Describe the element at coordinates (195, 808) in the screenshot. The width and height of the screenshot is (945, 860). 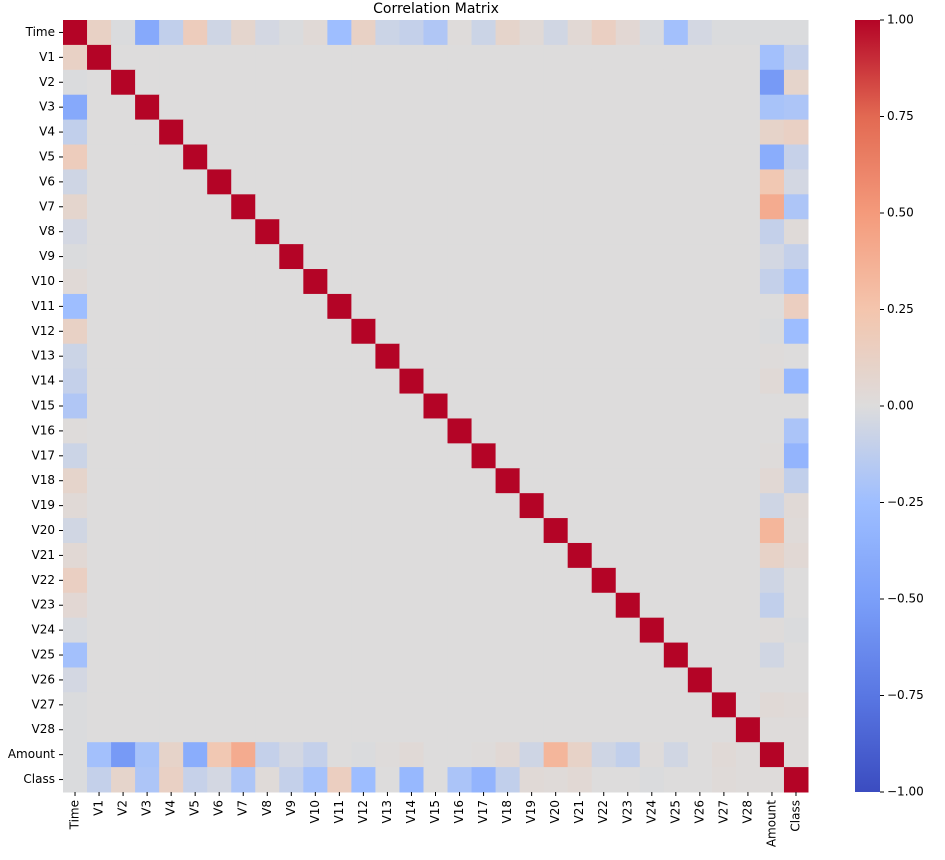
I see `x-tick-label: V5` at that location.